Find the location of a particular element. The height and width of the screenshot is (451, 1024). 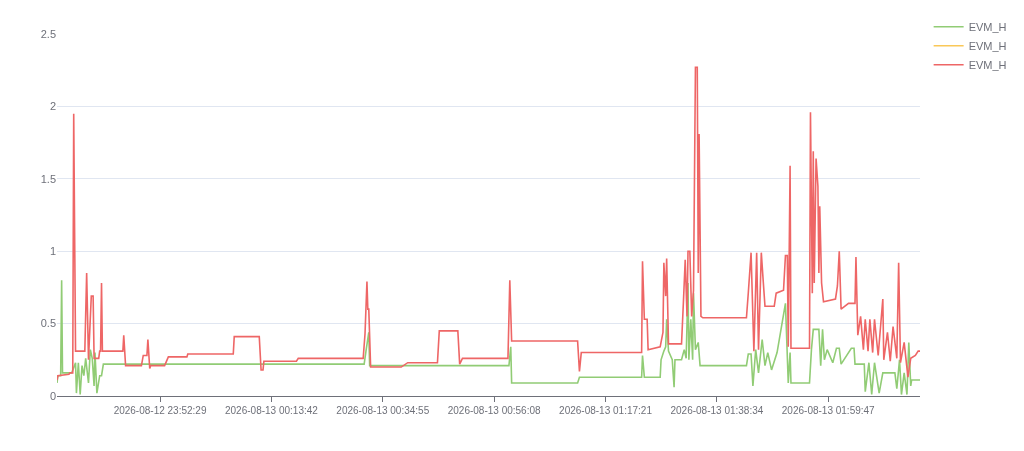

y-tick-label: 2.5 is located at coordinates (48, 33).